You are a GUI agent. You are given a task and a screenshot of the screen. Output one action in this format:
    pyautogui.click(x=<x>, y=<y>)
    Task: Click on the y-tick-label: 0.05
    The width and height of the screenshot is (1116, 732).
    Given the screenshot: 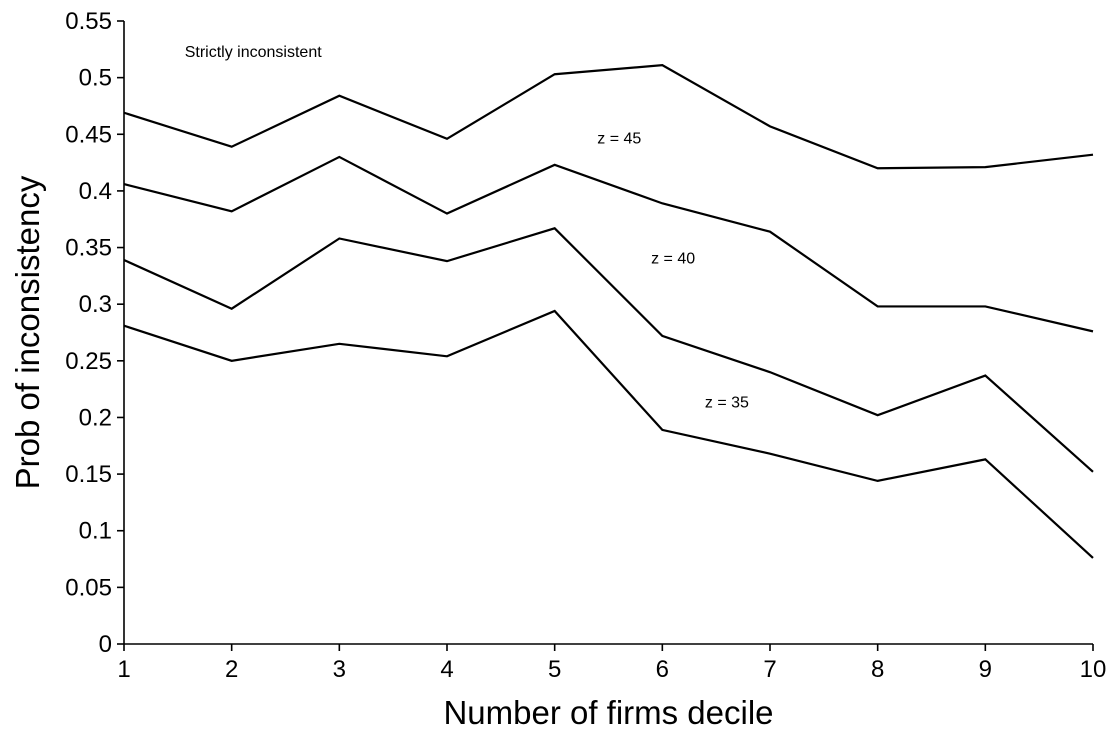 What is the action you would take?
    pyautogui.click(x=88, y=587)
    